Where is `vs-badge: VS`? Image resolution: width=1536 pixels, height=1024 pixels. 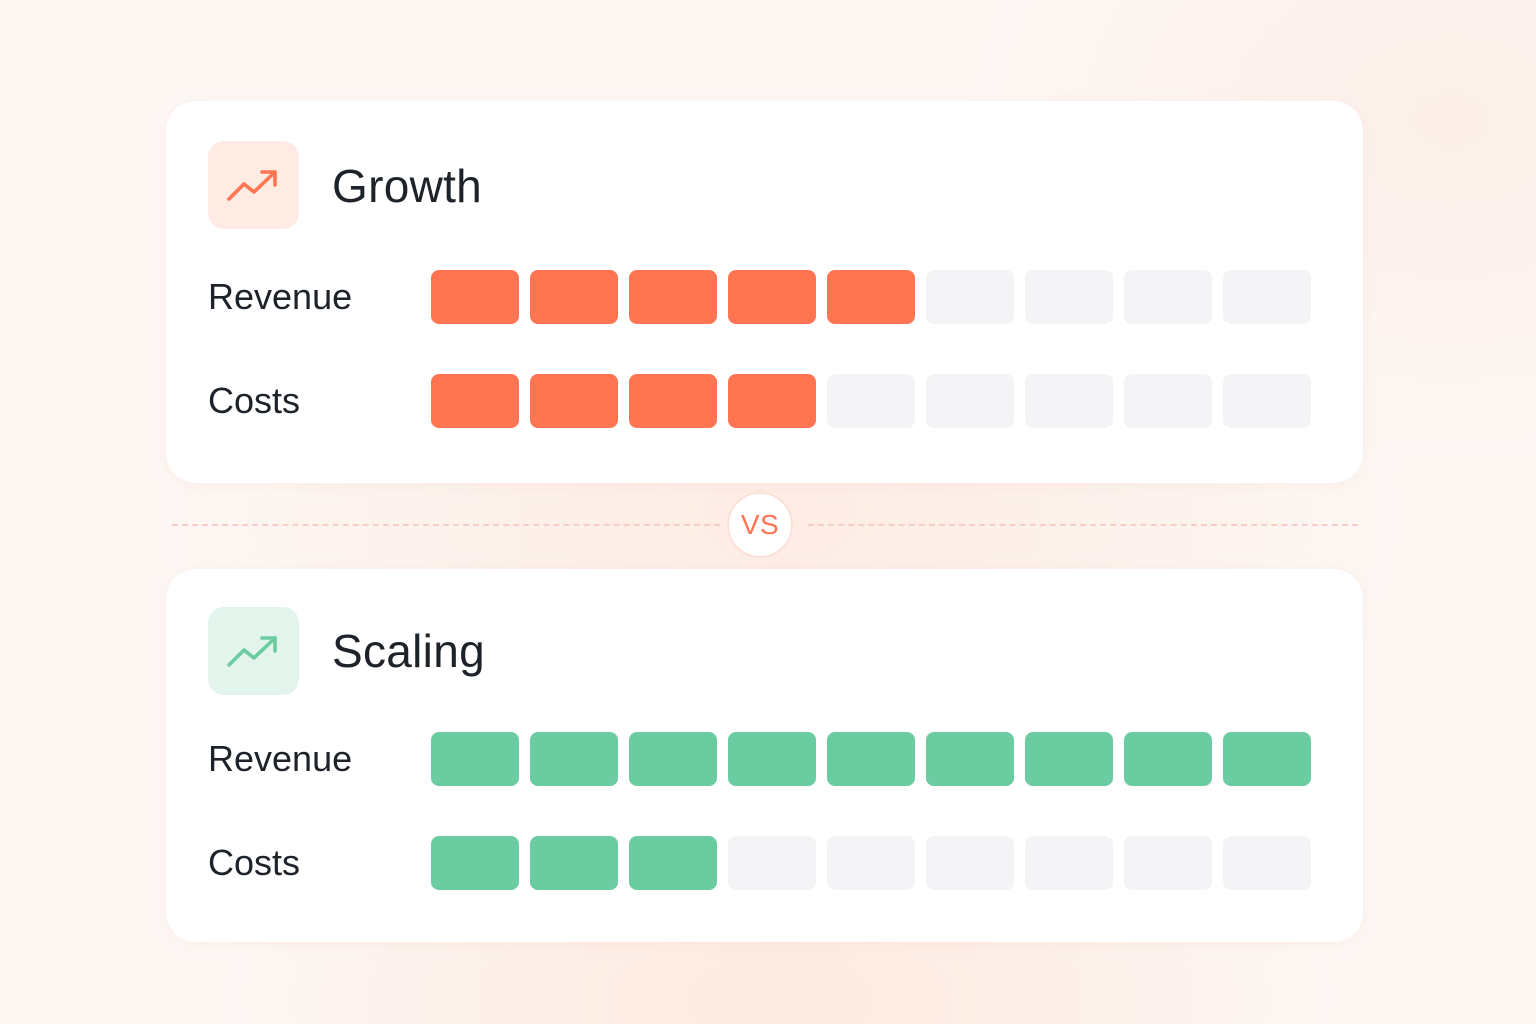 vs-badge: VS is located at coordinates (760, 525).